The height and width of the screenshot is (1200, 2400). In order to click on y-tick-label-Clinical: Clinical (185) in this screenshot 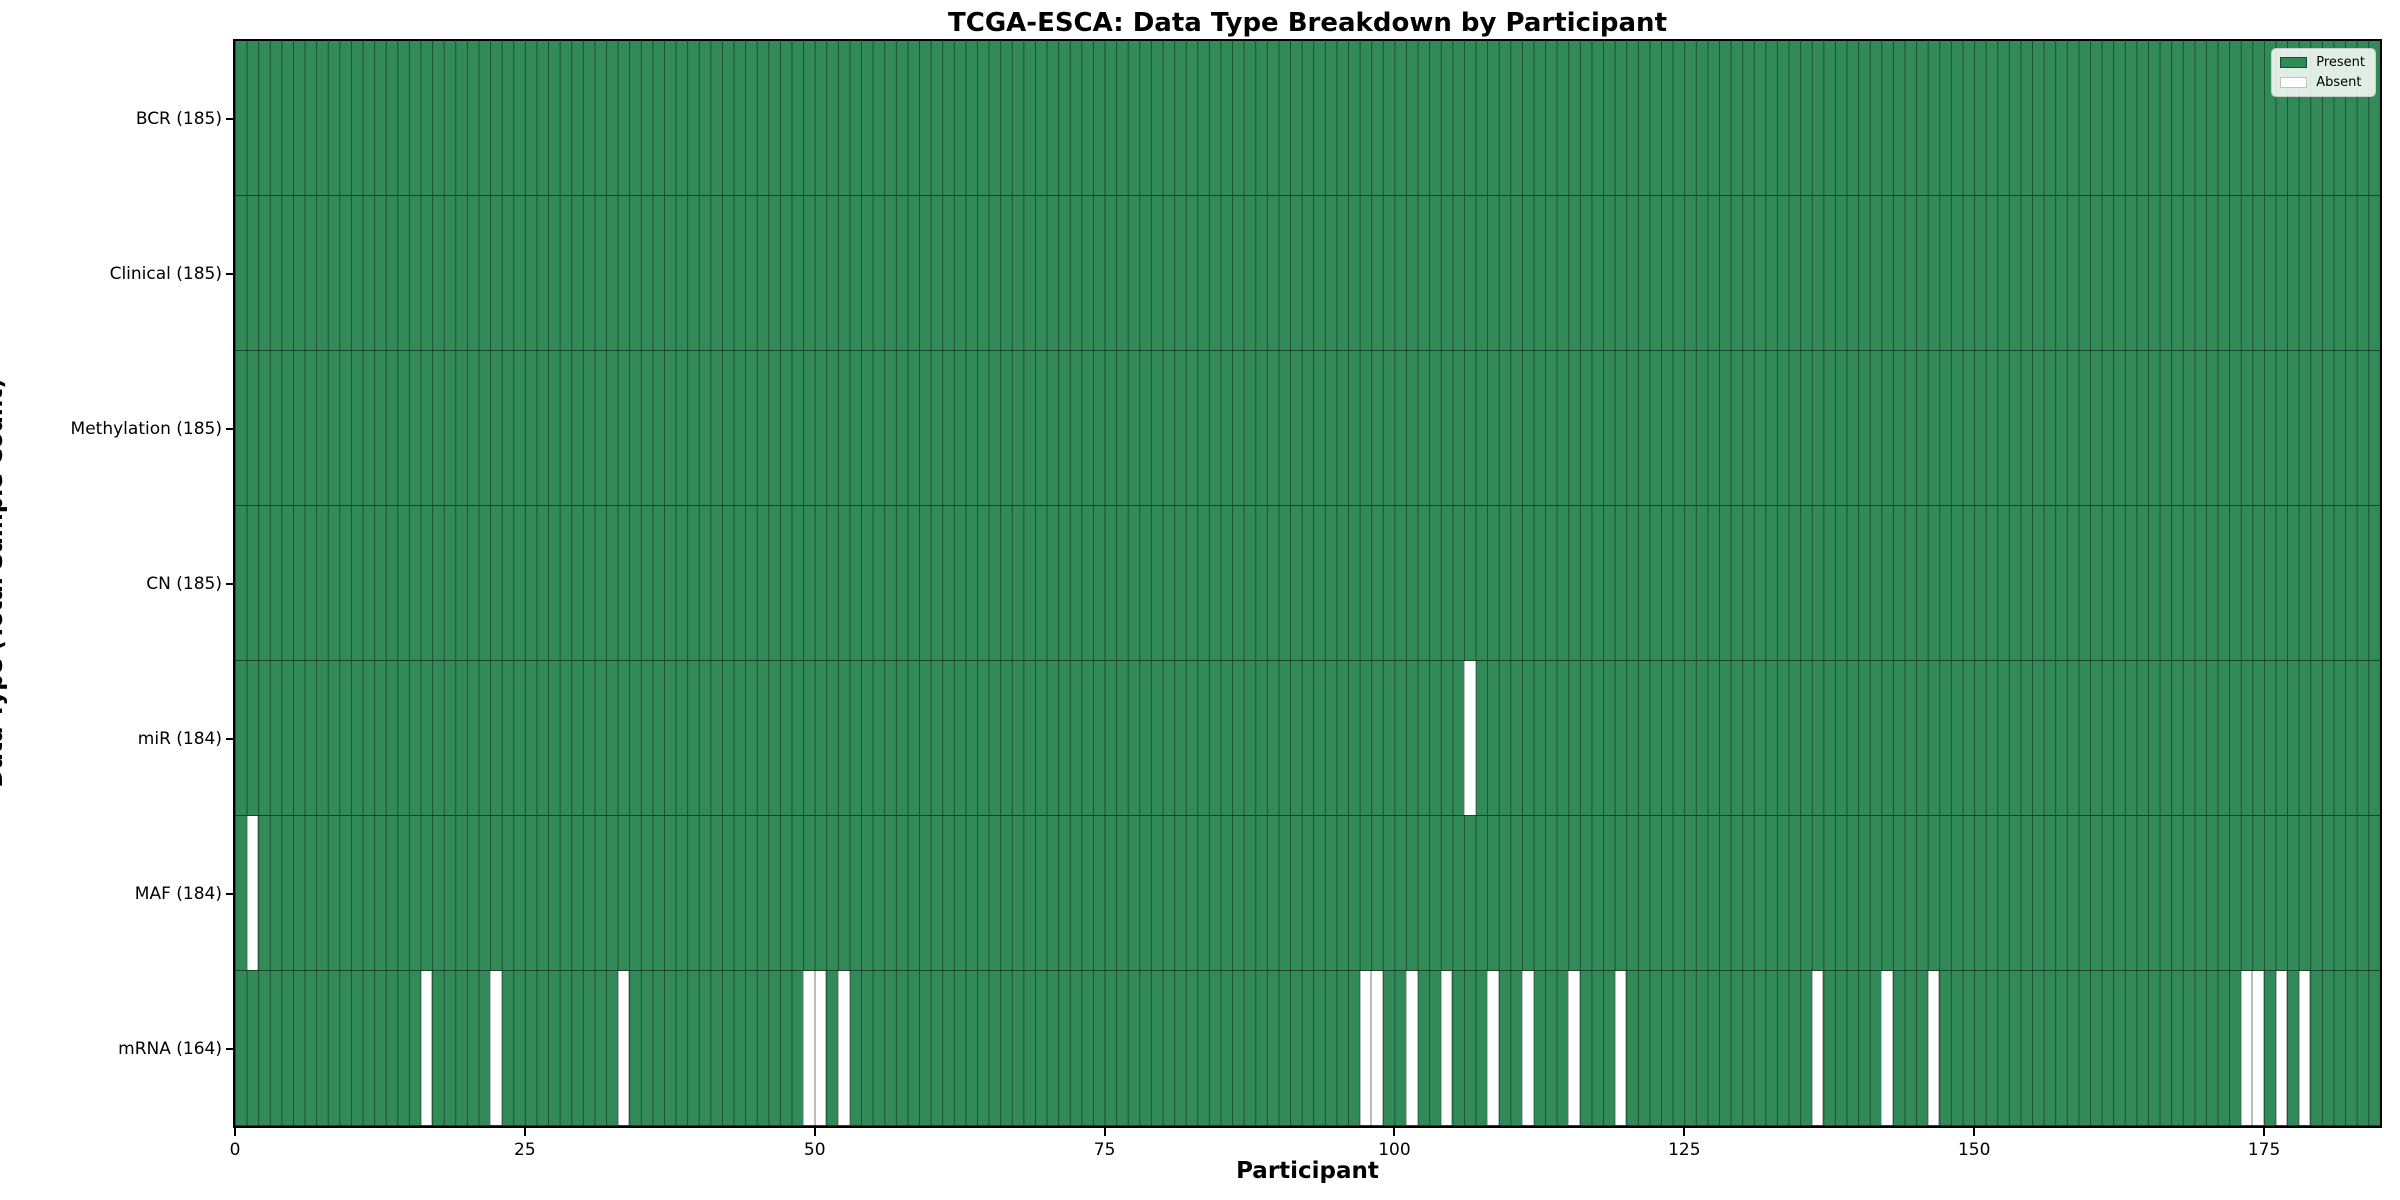, I will do `click(165, 273)`.